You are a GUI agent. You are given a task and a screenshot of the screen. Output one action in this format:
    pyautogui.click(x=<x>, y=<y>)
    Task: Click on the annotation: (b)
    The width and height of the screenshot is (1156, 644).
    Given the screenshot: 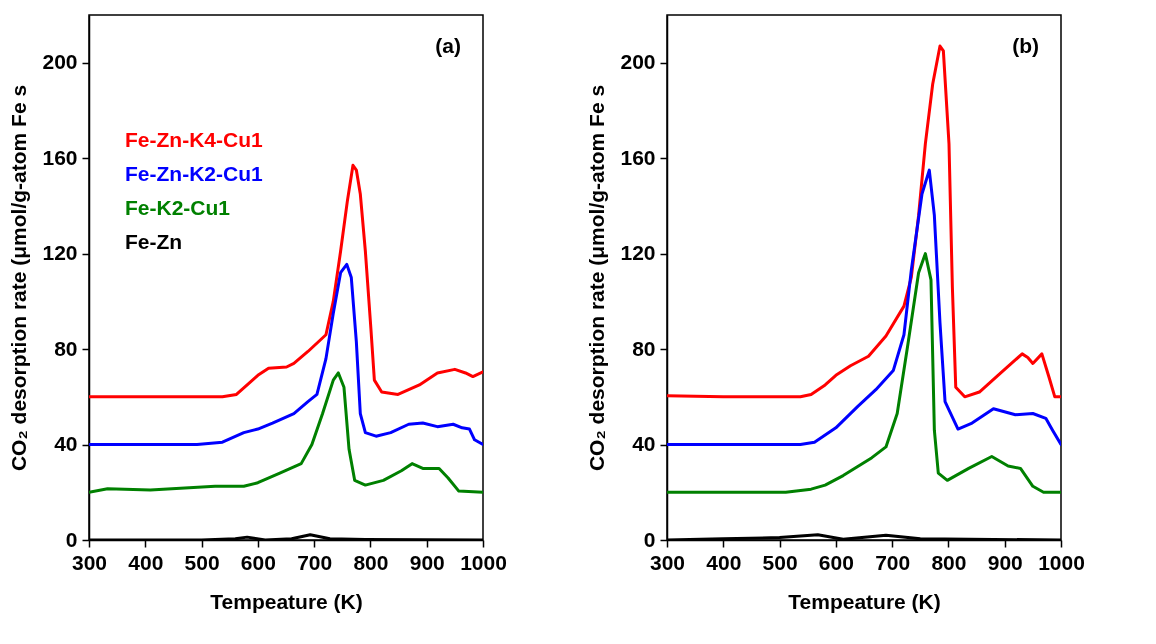 What is the action you would take?
    pyautogui.click(x=1025, y=45)
    